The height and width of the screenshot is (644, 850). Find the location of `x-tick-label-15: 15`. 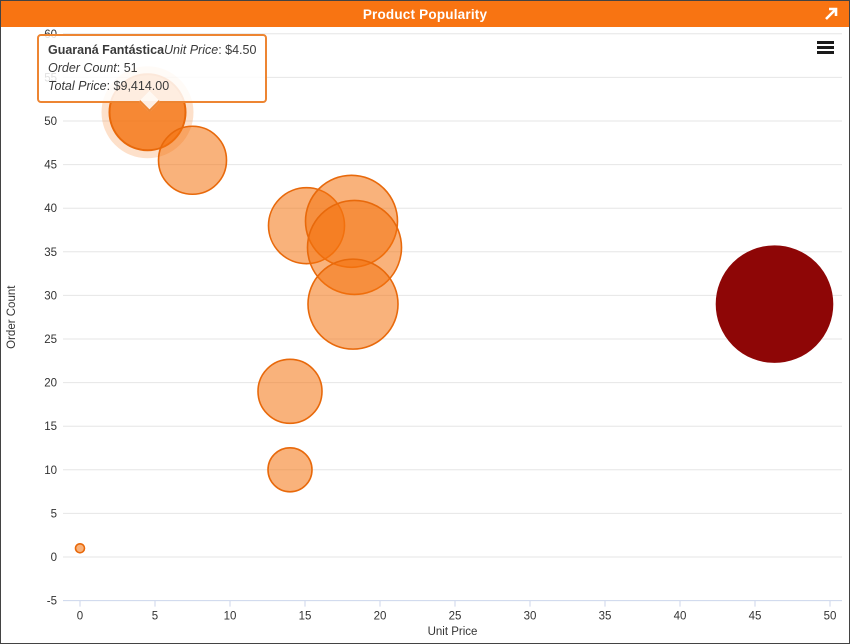

x-tick-label-15: 15 is located at coordinates (305, 617).